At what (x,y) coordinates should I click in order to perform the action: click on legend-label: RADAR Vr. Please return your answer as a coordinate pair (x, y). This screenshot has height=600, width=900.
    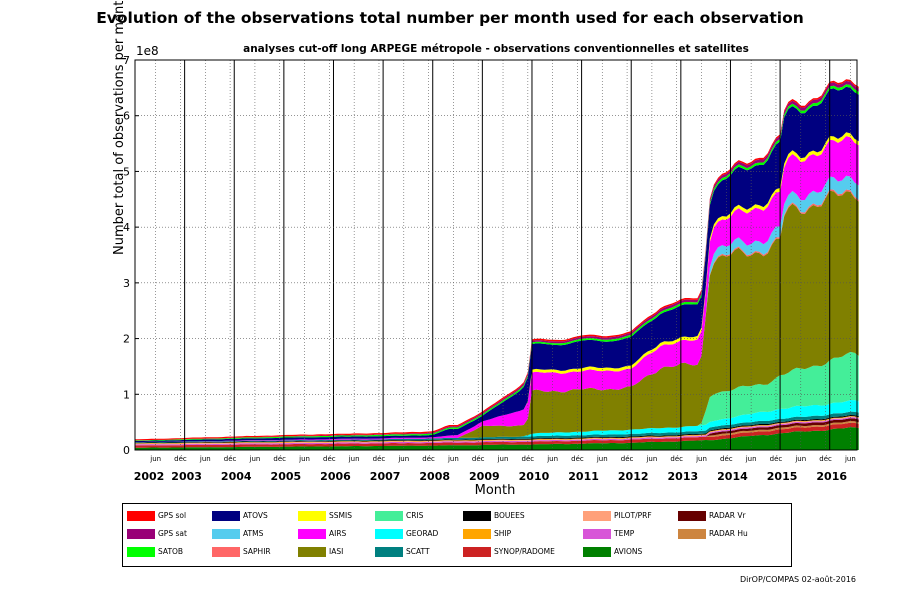
    Looking at the image, I should click on (727, 515).